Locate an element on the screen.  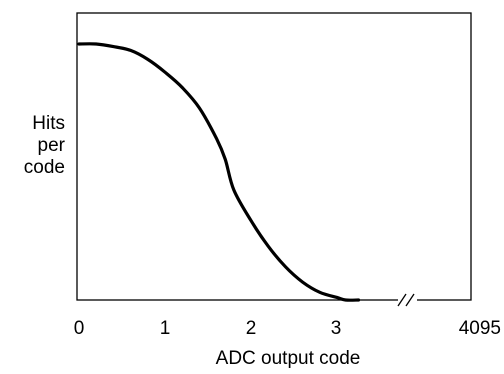
x-axis-label: ADC output code is located at coordinates (288, 358).